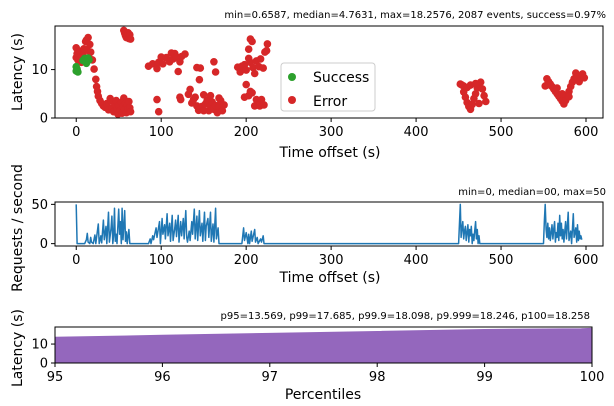 Image resolution: width=614 pixels, height=406 pixels. Describe the element at coordinates (331, 260) in the screenshot. I see `requests-x-tick-label: 300` at that location.